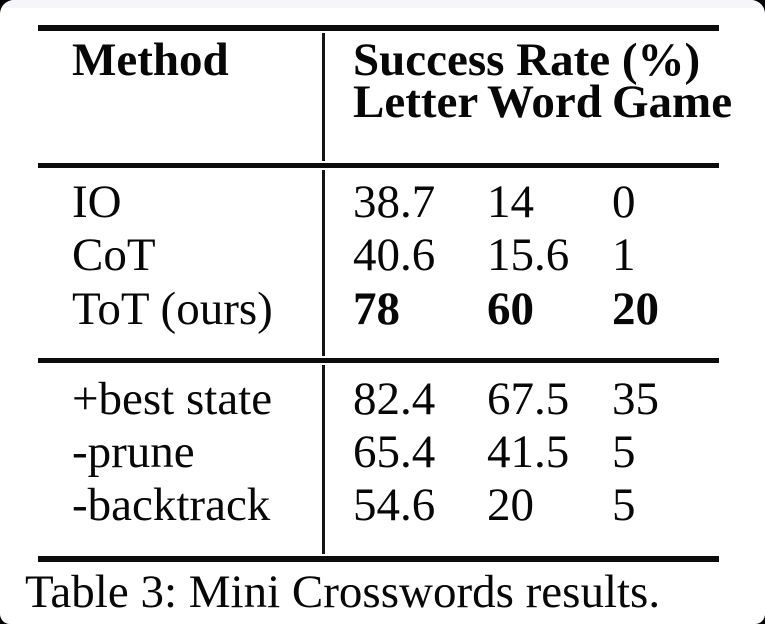 This screenshot has width=765, height=624. I want to click on table-caption: Table 3: Mini Crosswords results., so click(343, 592).